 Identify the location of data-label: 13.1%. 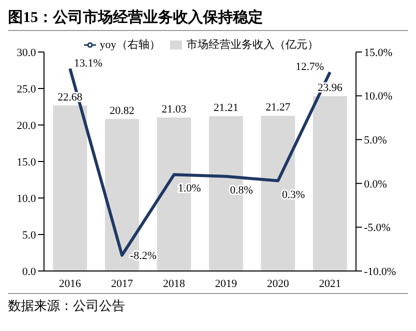
(88, 64).